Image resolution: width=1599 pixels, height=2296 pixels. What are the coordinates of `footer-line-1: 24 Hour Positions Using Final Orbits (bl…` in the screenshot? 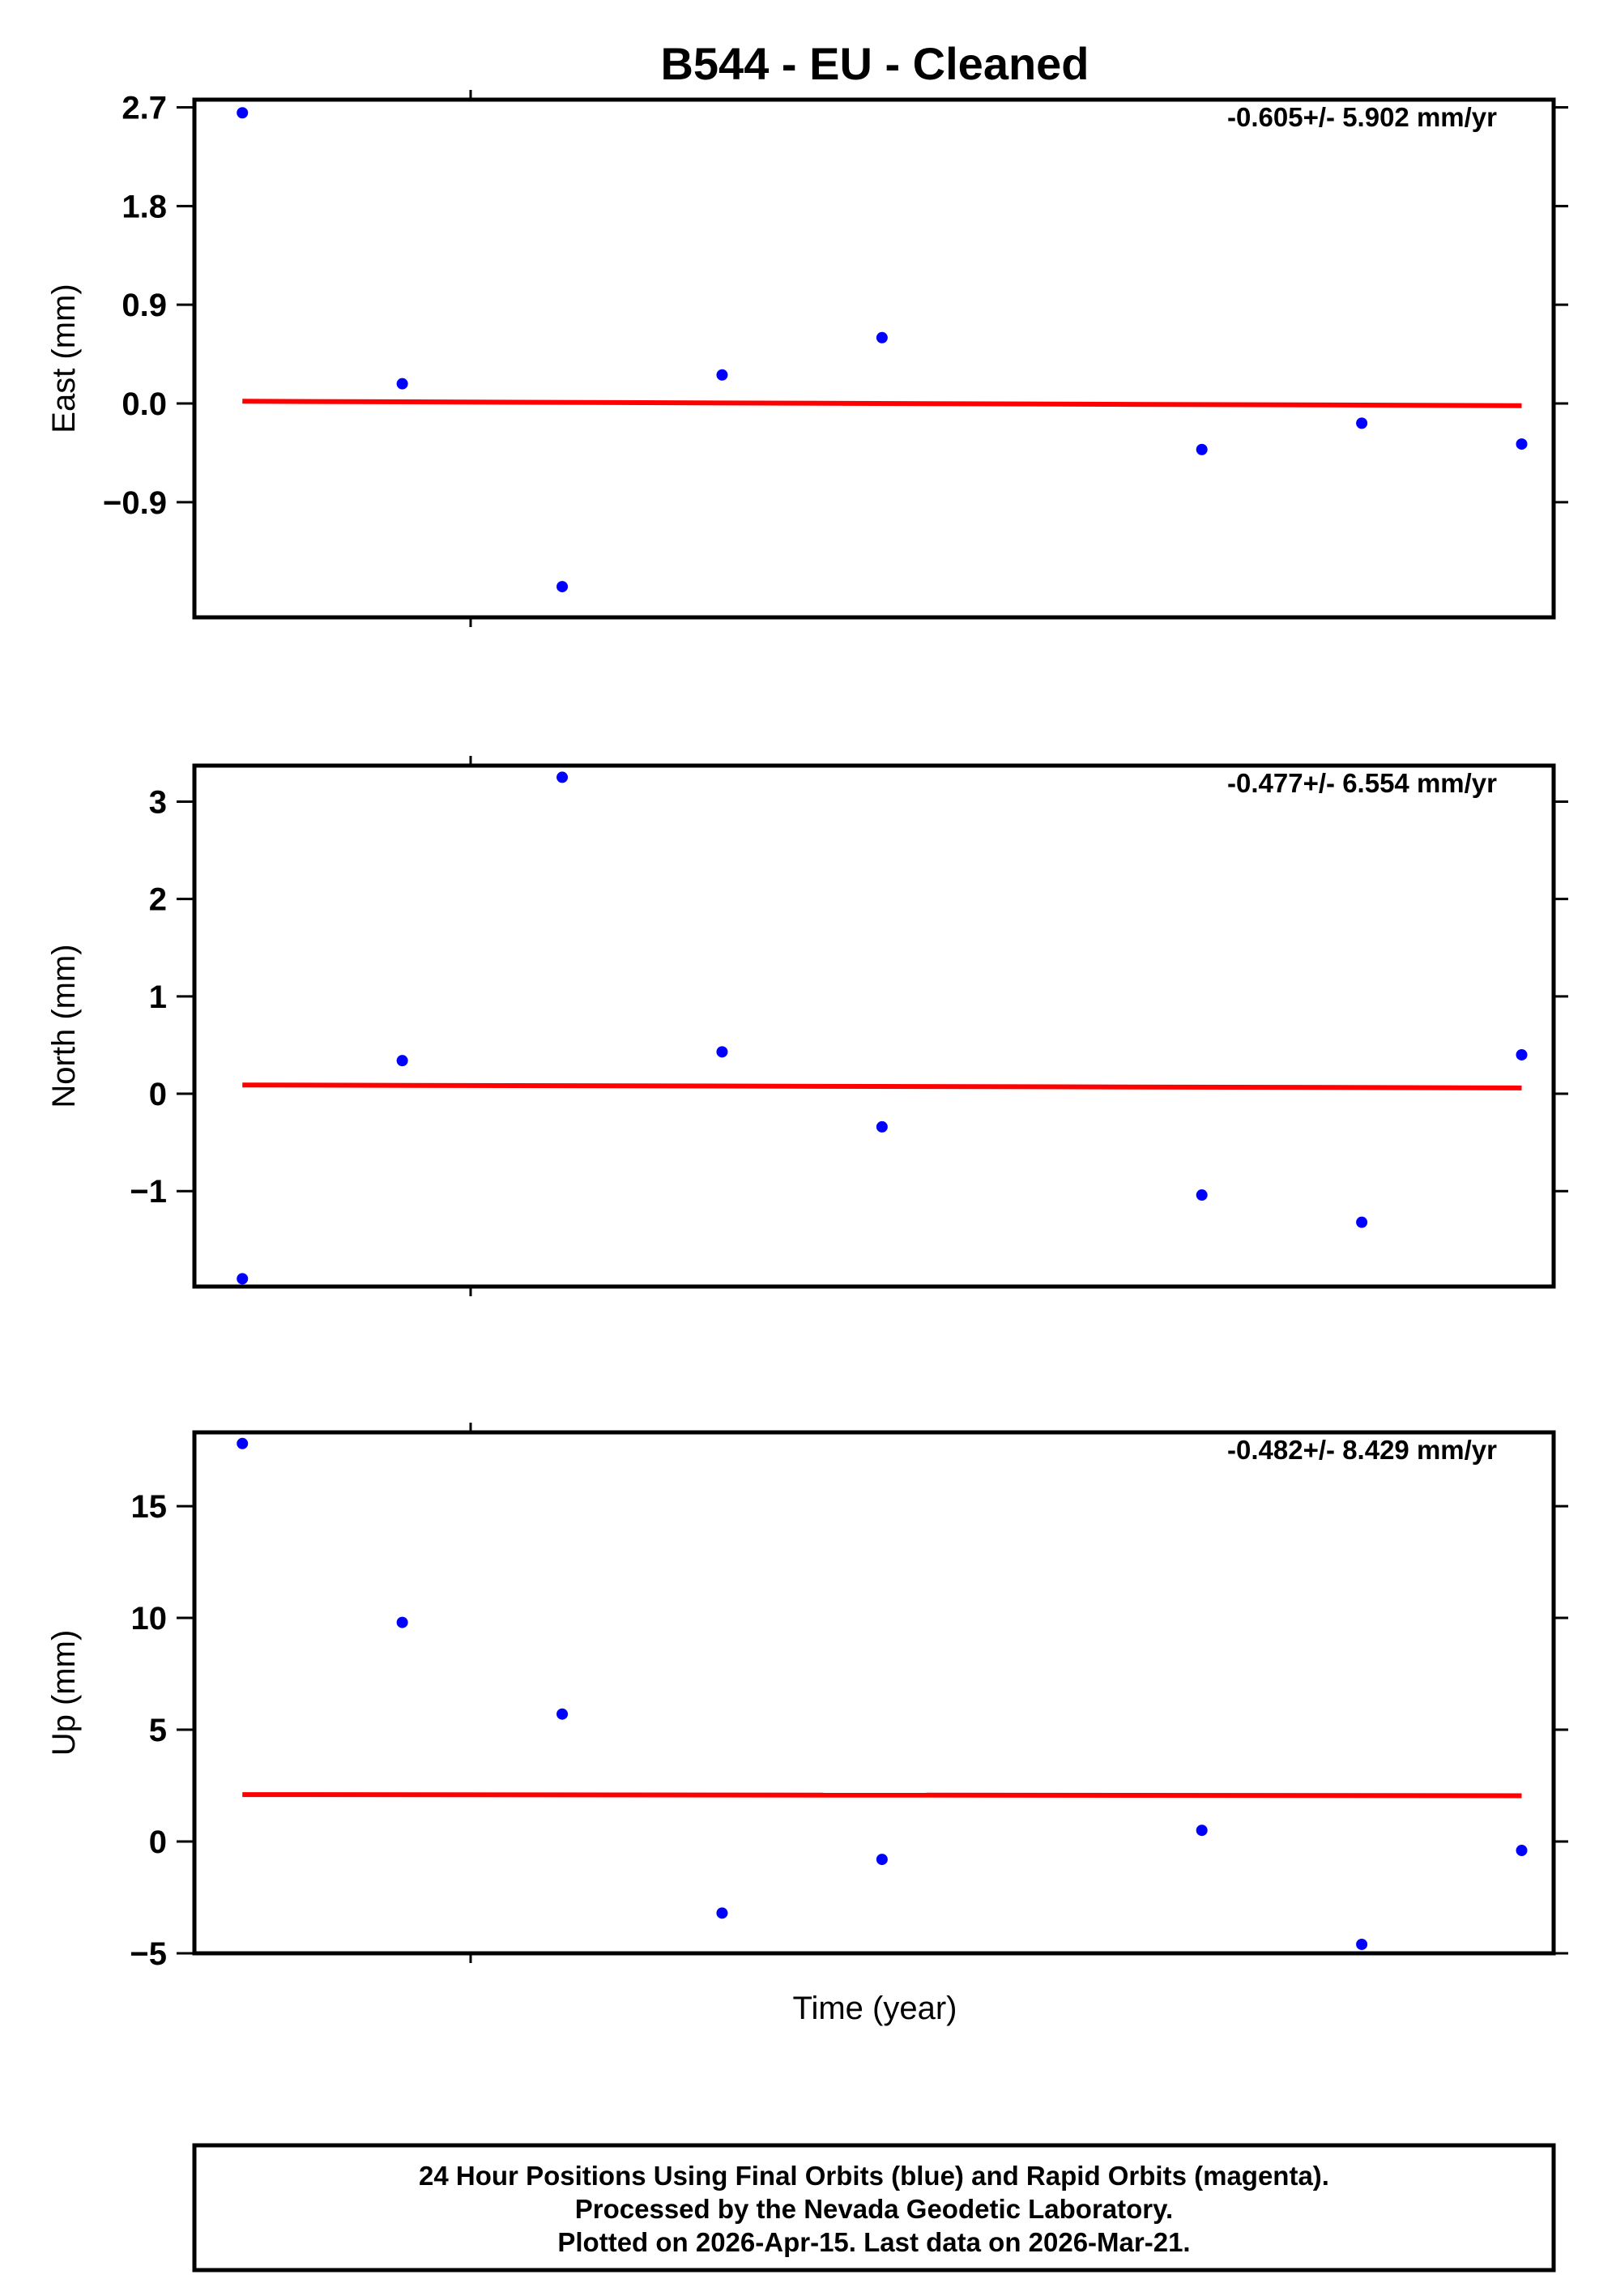 It's located at (874, 2176).